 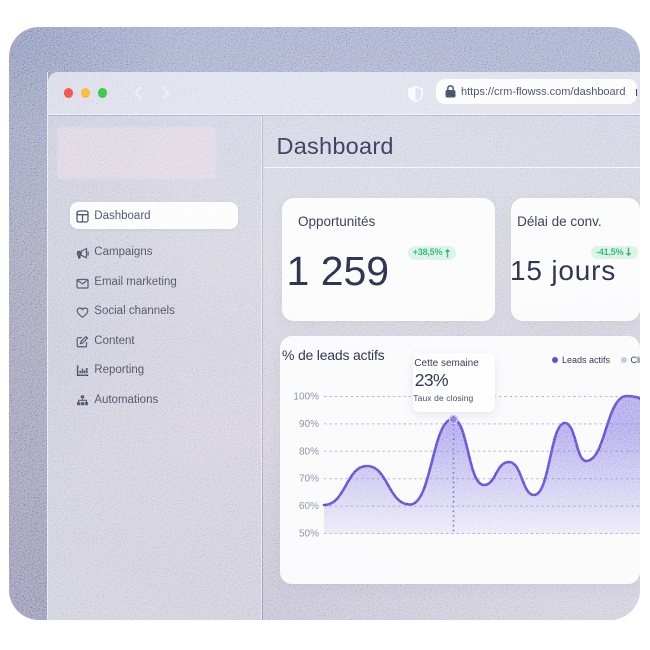 What do you see at coordinates (309, 451) in the screenshot?
I see `svg-text: 80%` at bounding box center [309, 451].